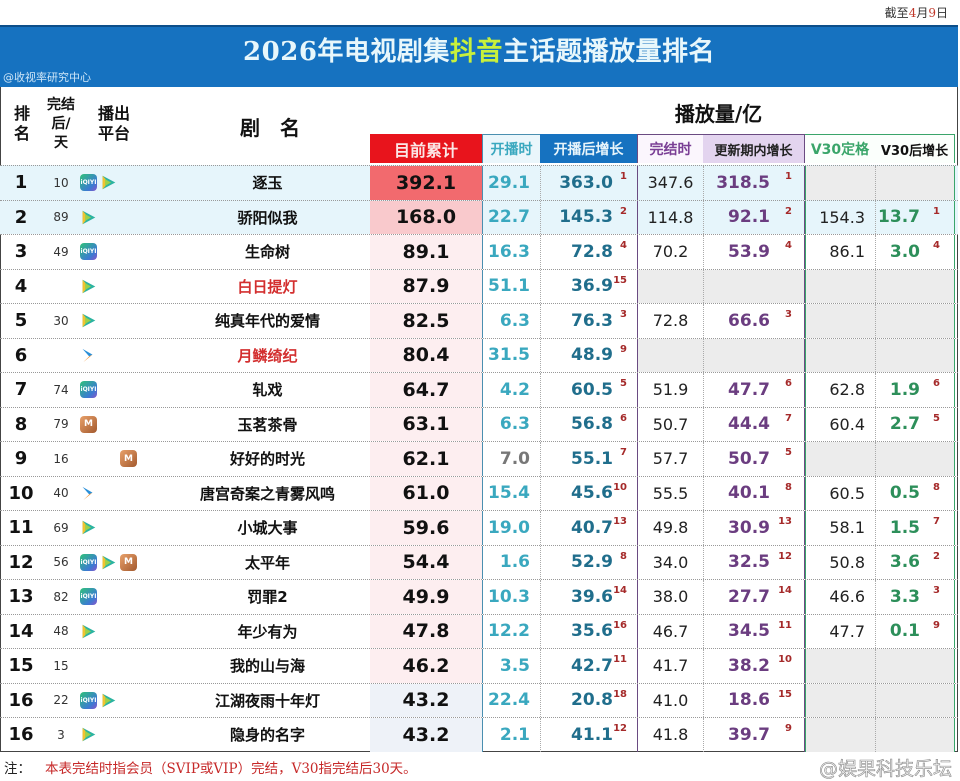  Describe the element at coordinates (754, 666) in the screenshot. I see `growth-during-update-cell: 38.2 10` at that location.